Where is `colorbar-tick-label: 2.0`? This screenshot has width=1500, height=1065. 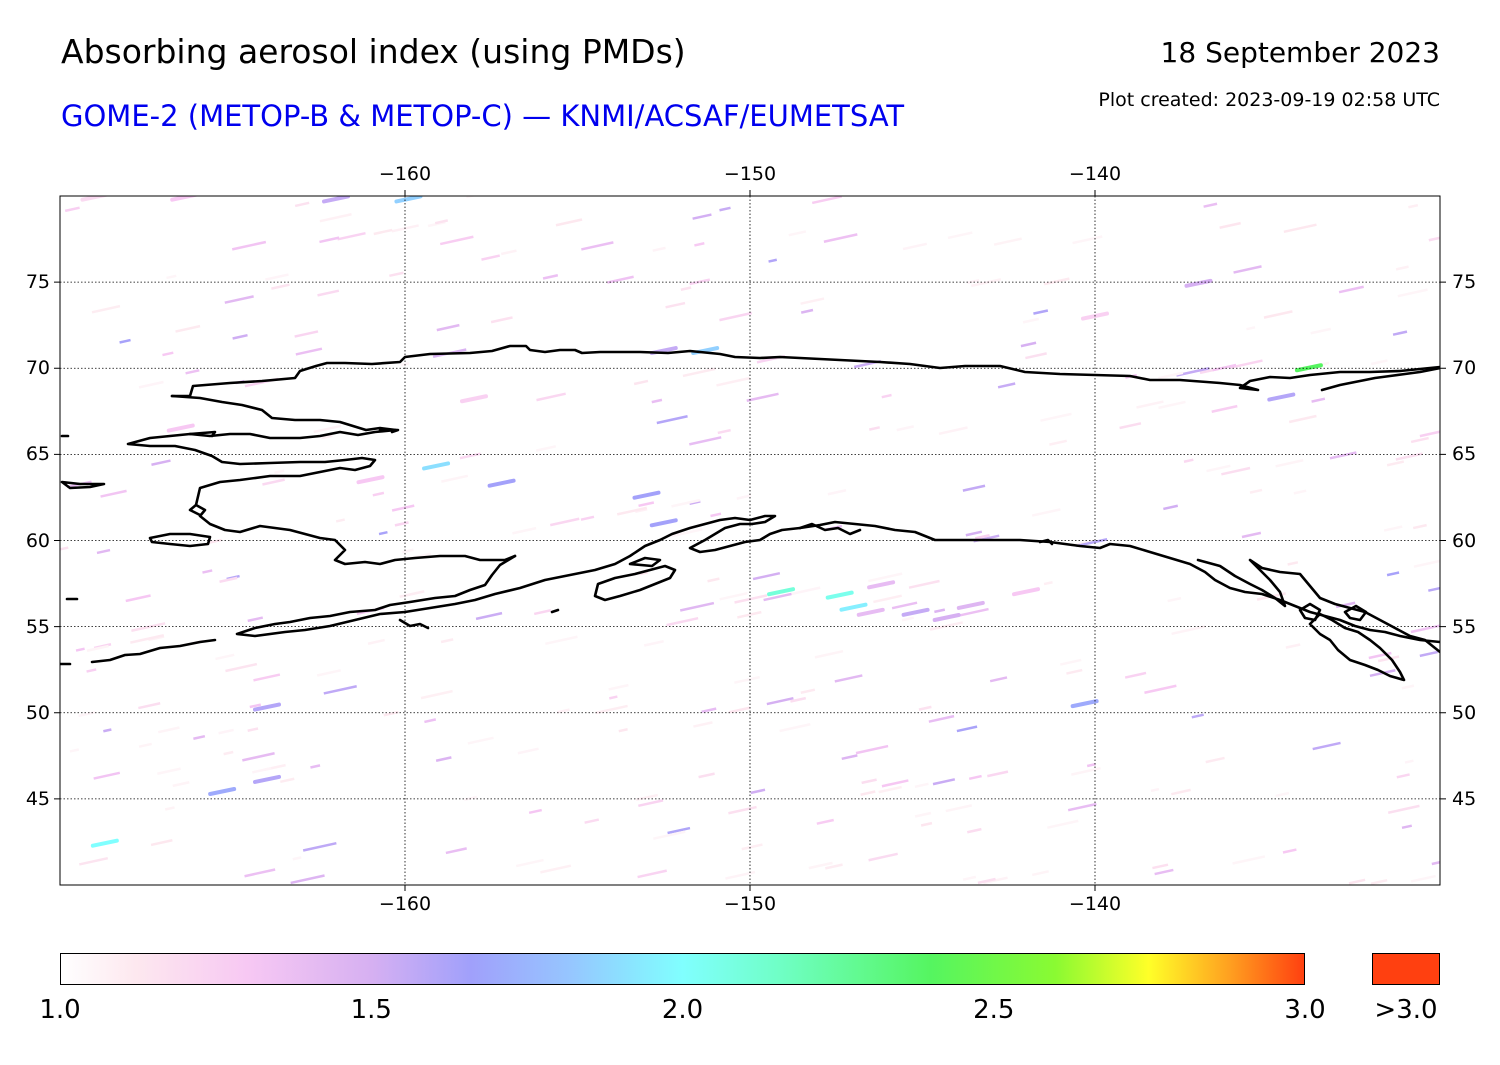
colorbar-tick-label: 2.0 is located at coordinates (682, 1010).